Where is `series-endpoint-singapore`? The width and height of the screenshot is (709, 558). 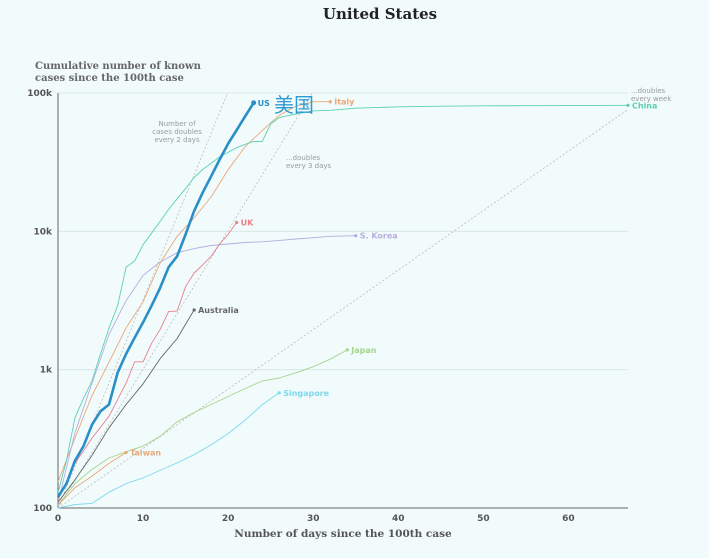 series-endpoint-singapore is located at coordinates (279, 393).